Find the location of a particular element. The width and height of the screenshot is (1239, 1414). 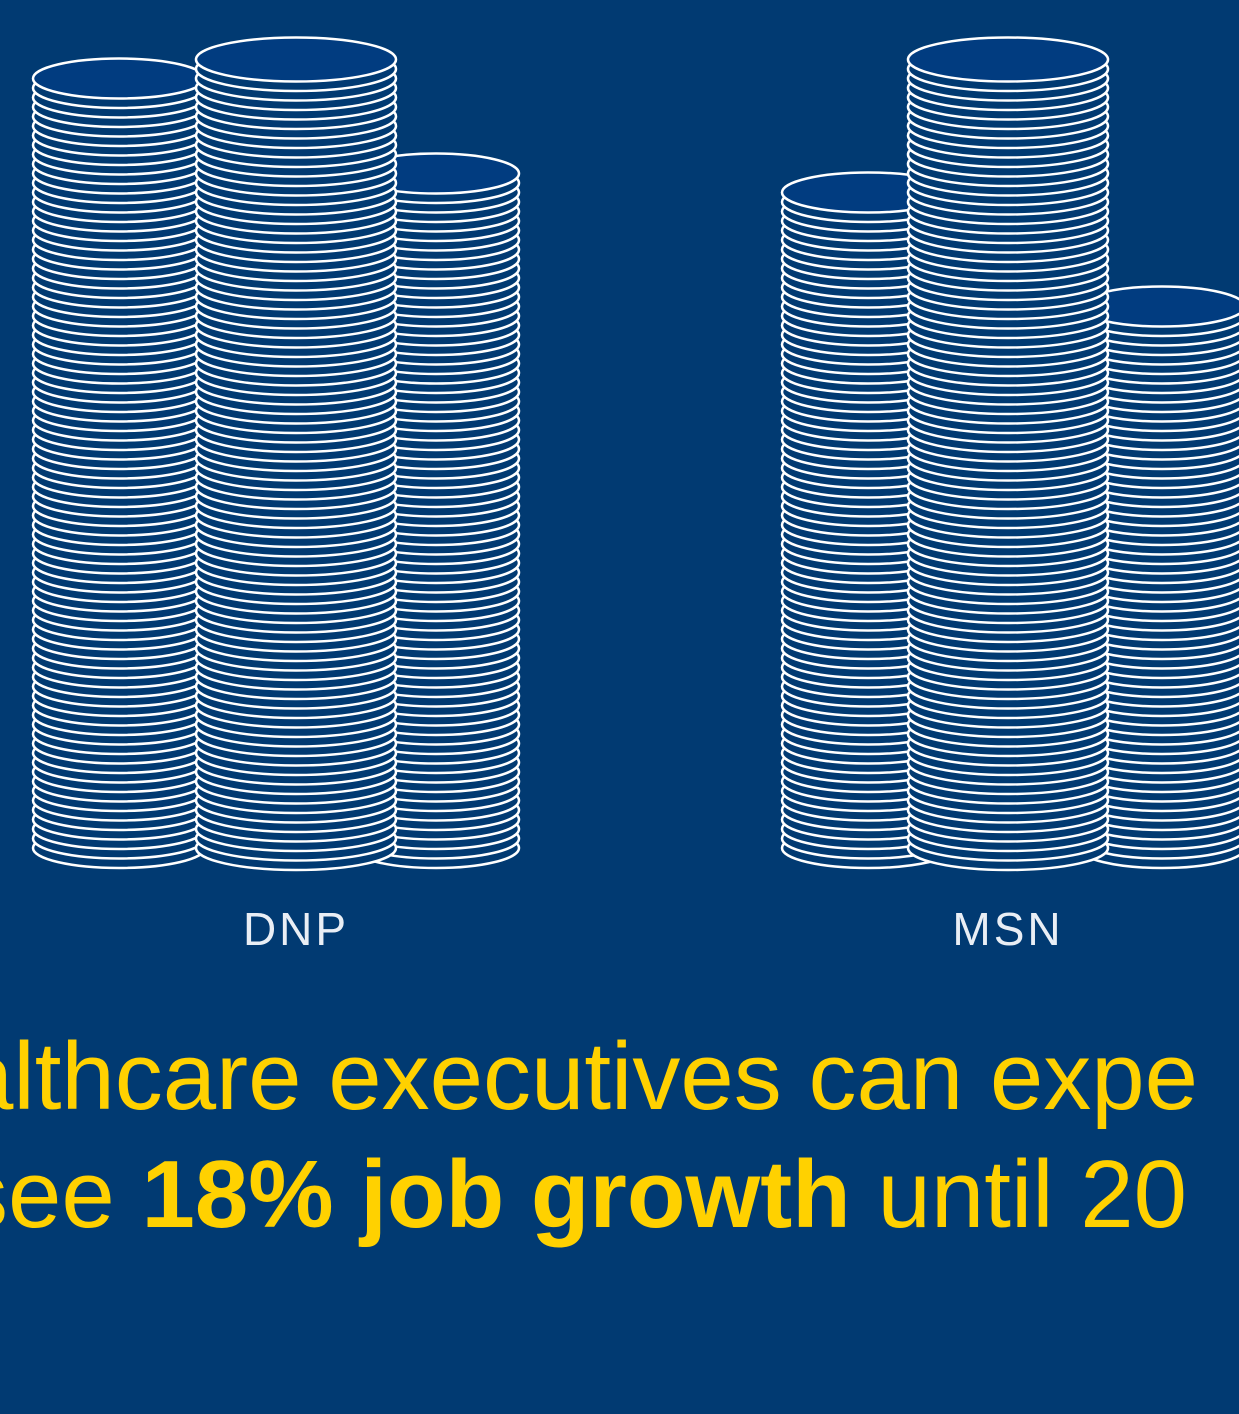

group-label-dnp: DNP is located at coordinates (296, 929).